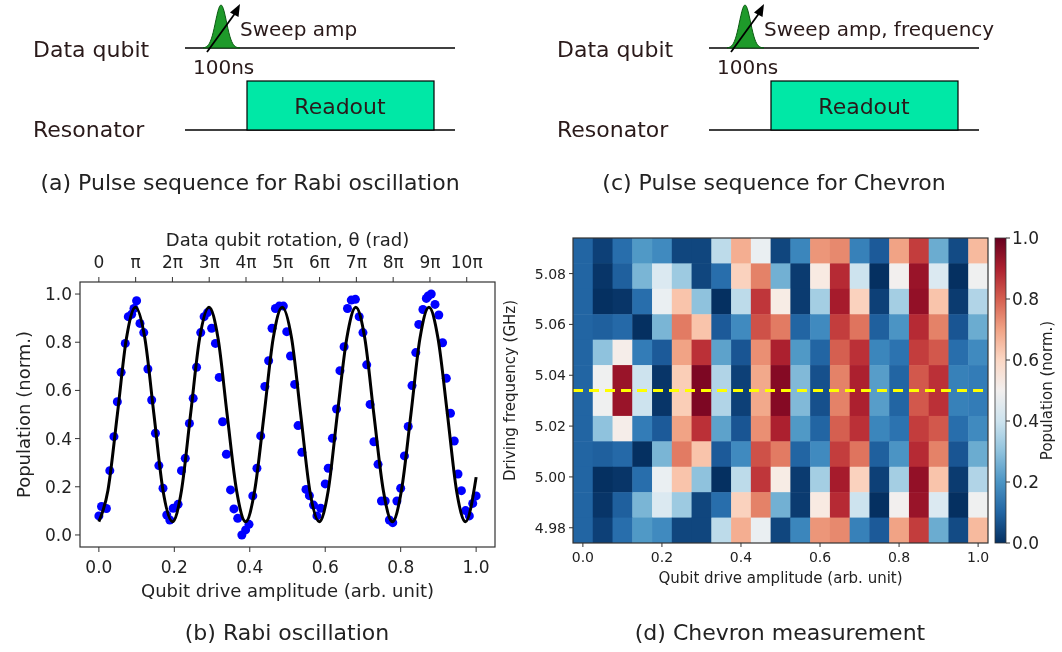 The width and height of the screenshot is (1062, 652). What do you see at coordinates (393, 262) in the screenshot?
I see `x2-tick-label: 8π` at bounding box center [393, 262].